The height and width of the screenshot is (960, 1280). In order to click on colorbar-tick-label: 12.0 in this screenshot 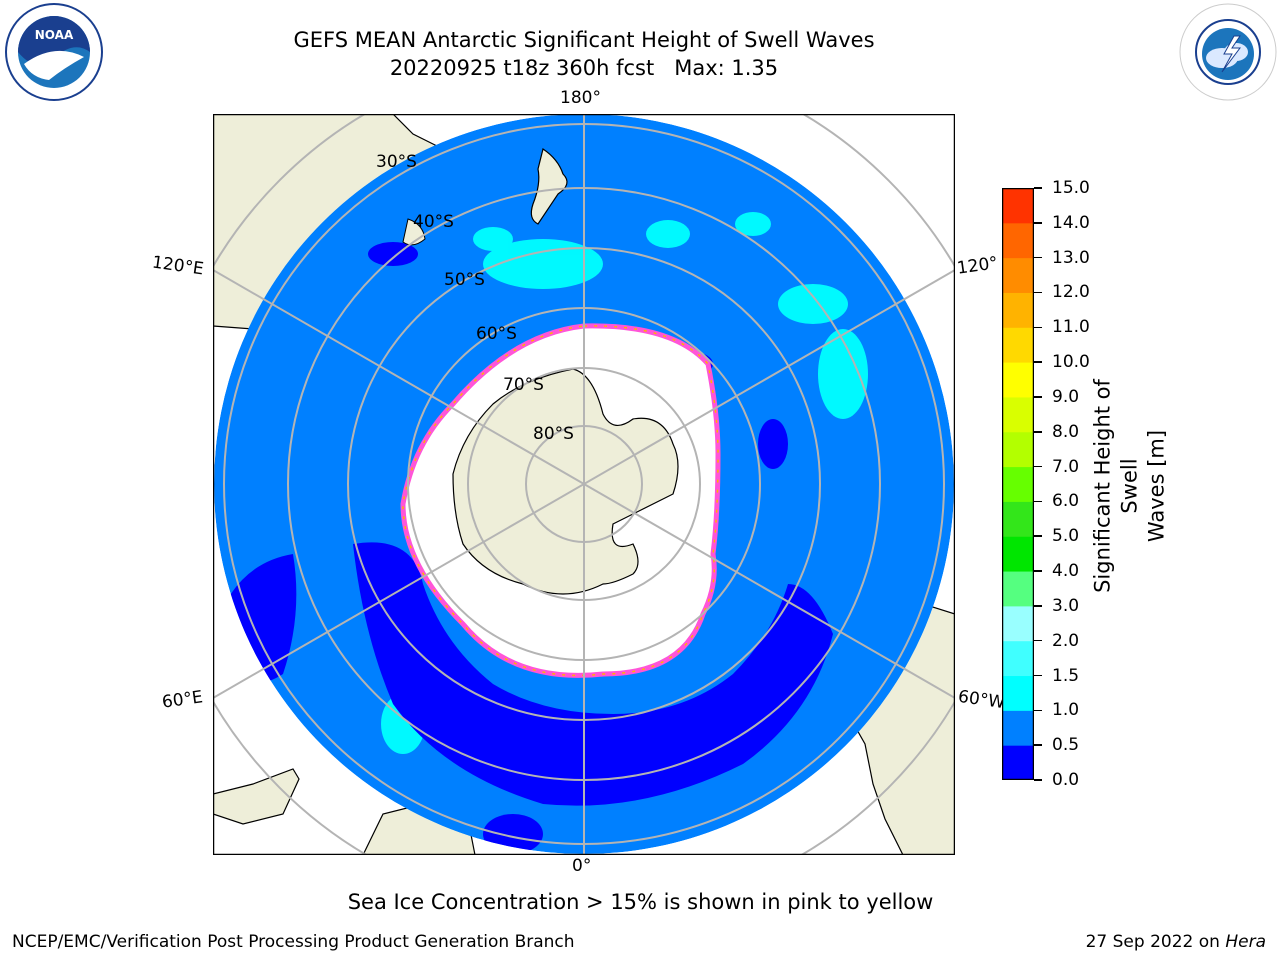, I will do `click(1071, 292)`.